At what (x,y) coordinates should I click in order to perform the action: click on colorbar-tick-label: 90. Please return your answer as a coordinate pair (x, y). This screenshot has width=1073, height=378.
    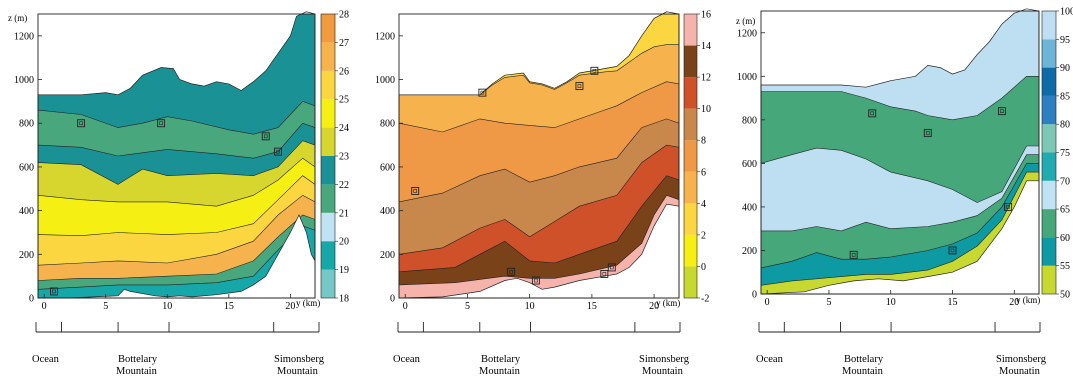
    Looking at the image, I should click on (1065, 68).